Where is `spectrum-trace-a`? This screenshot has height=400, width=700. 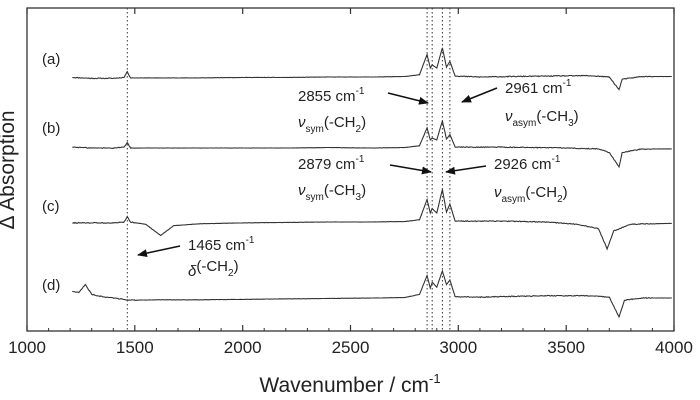 spectrum-trace-a is located at coordinates (372, 69).